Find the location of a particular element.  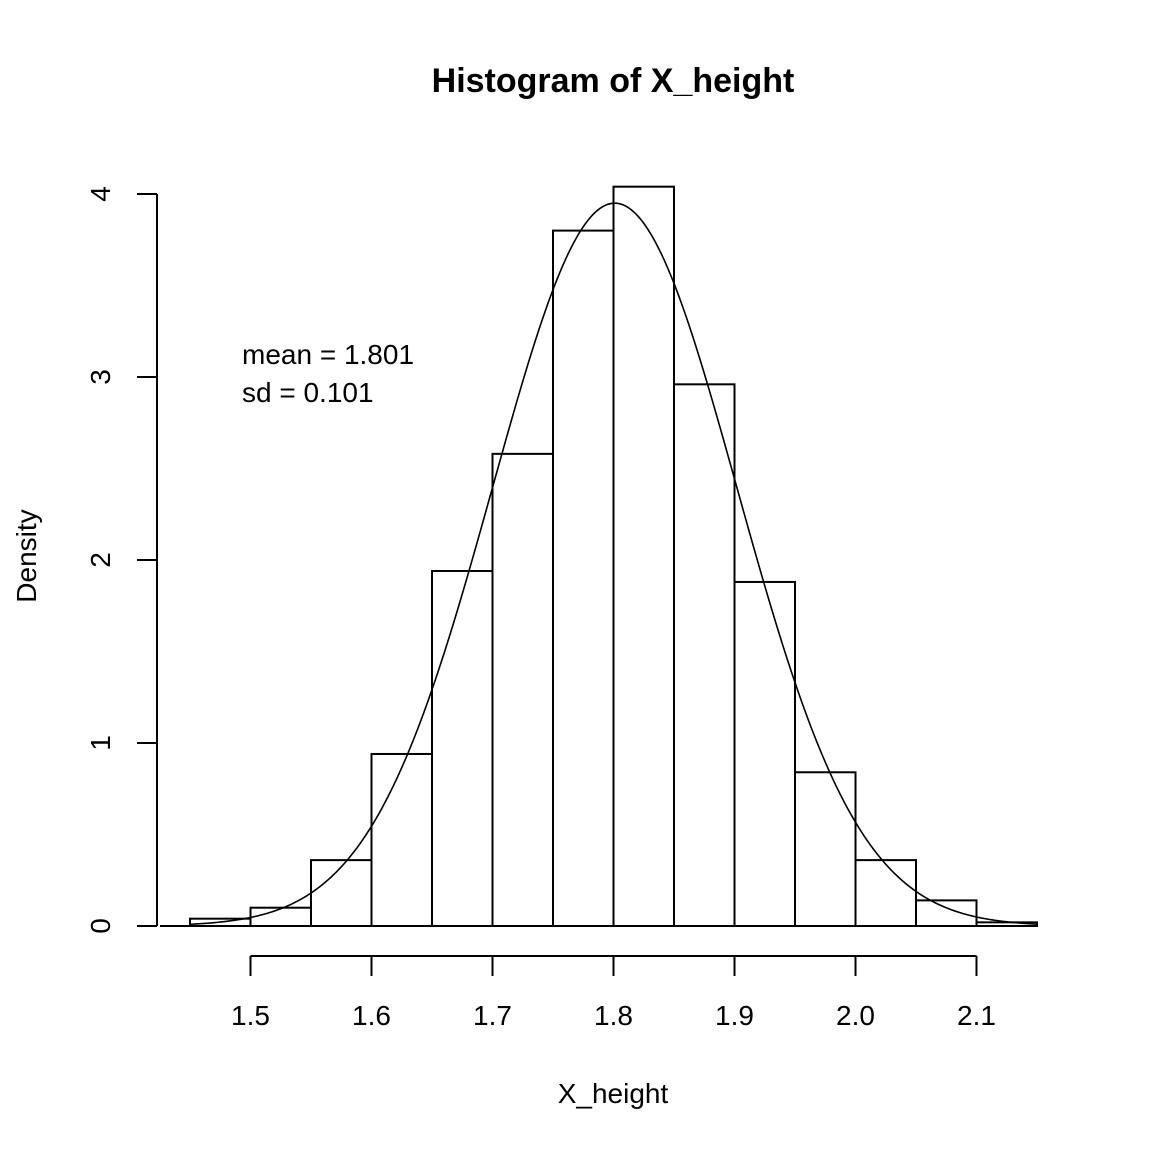

x-tick-label: 1.7 is located at coordinates (492, 1015).